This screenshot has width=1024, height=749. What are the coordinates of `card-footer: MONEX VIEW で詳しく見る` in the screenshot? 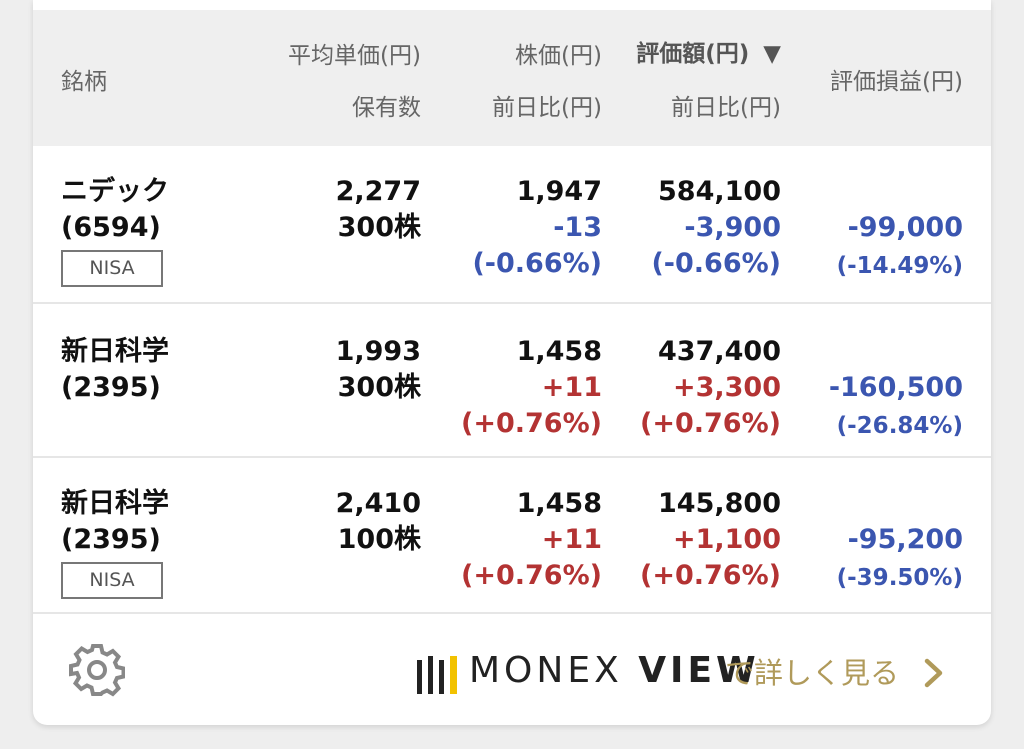 It's located at (512, 669).